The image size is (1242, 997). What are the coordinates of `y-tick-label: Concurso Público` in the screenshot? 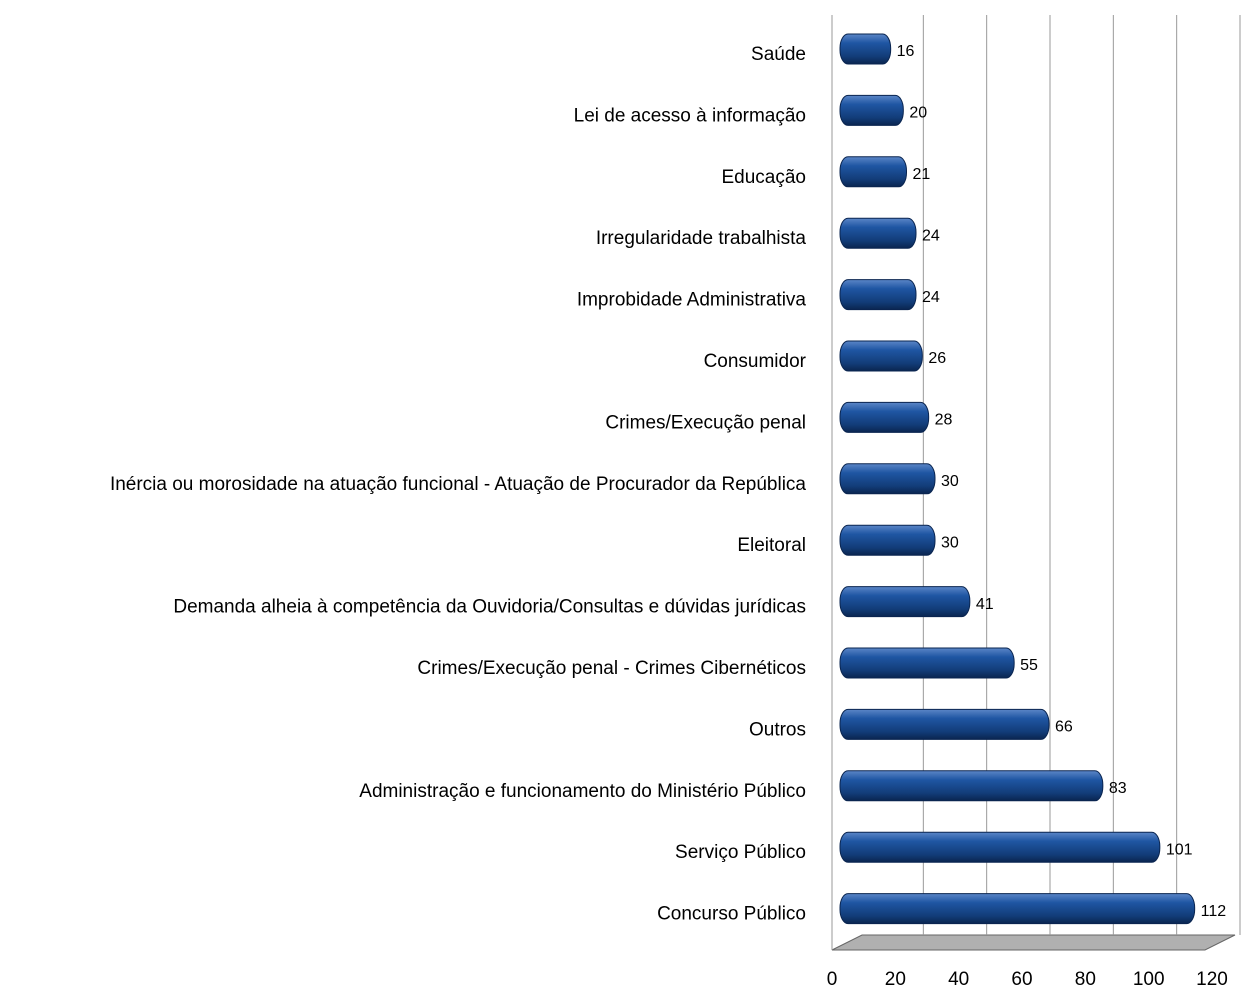 It's located at (731, 914).